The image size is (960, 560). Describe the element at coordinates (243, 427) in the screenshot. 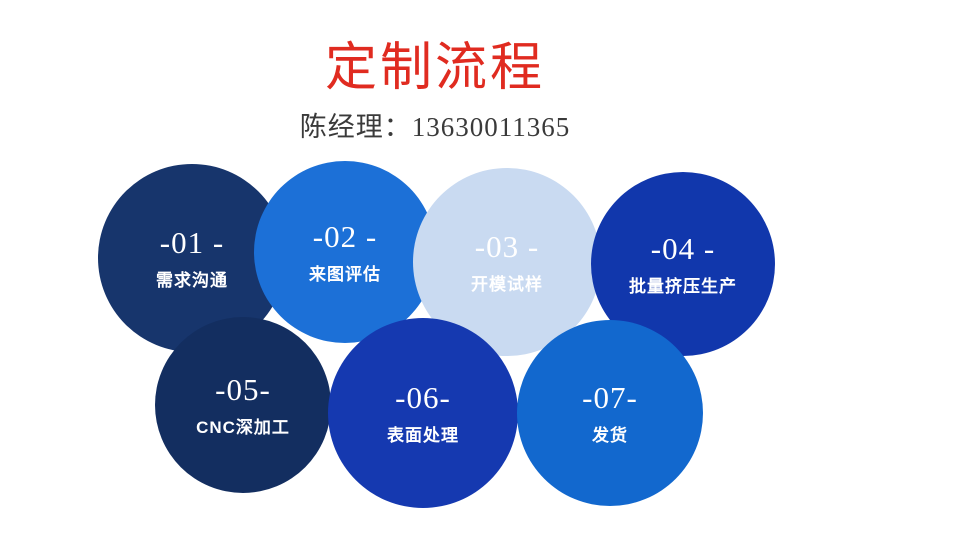

I see `step-label: CNC深加工` at that location.